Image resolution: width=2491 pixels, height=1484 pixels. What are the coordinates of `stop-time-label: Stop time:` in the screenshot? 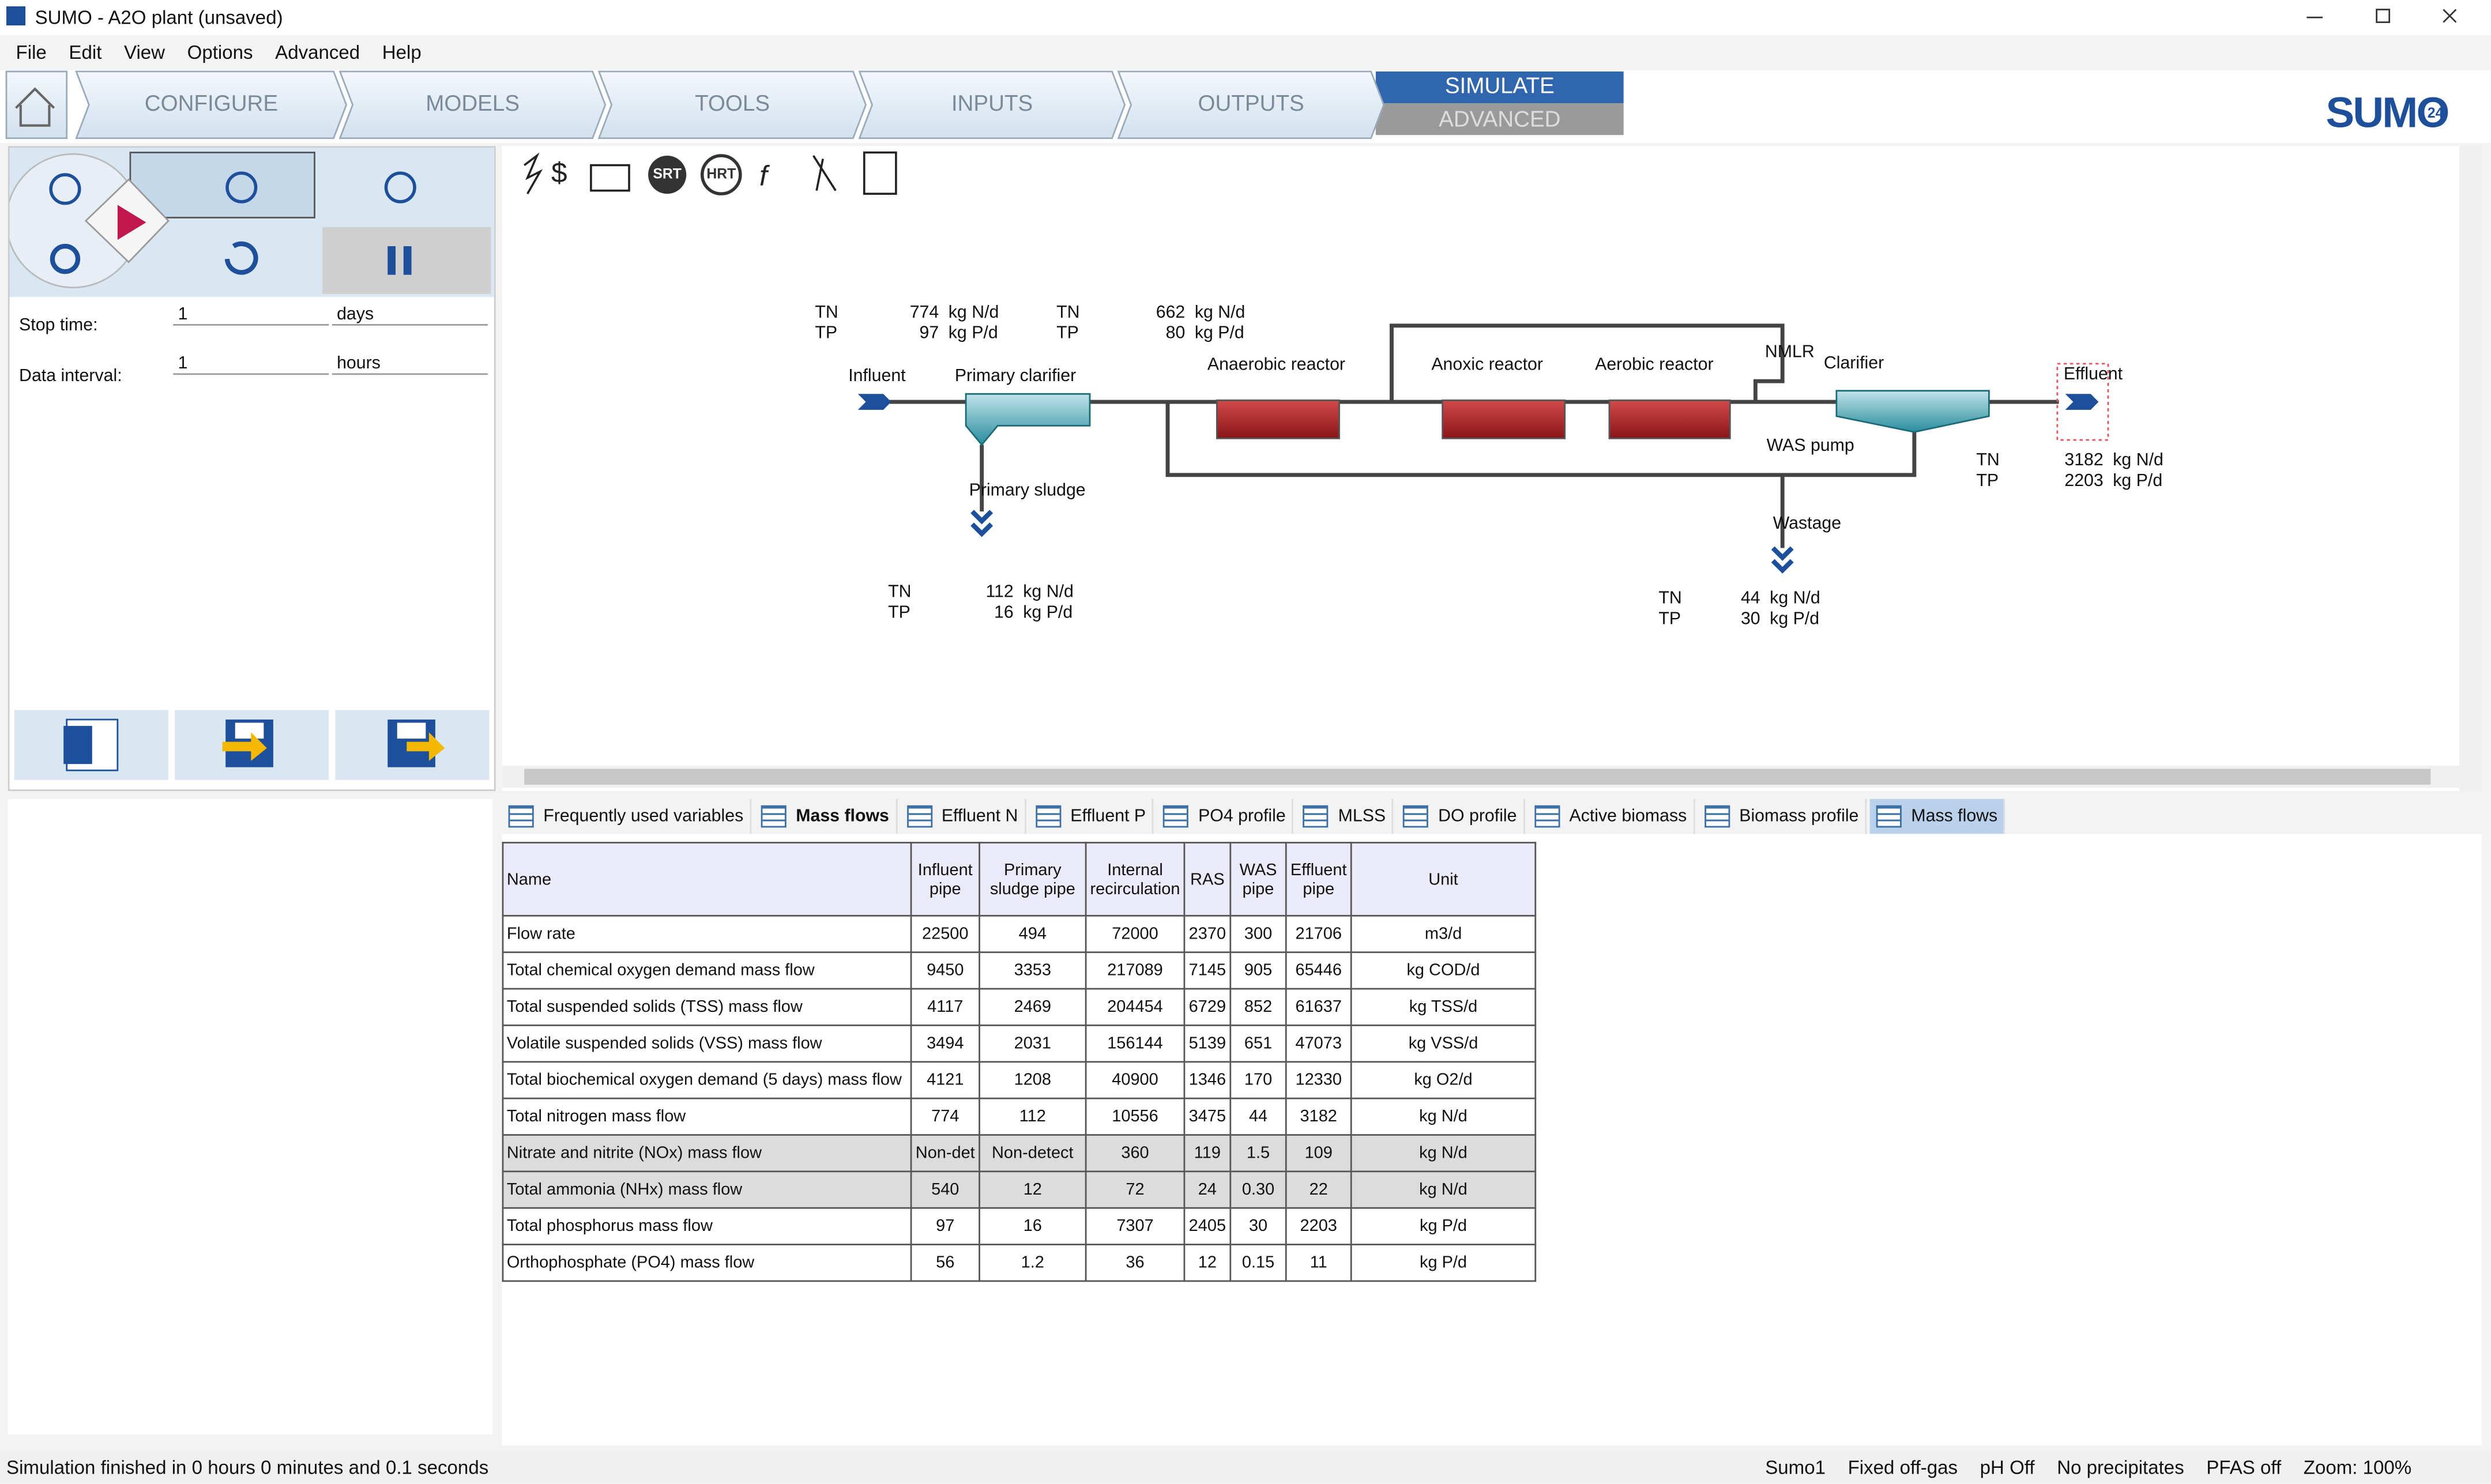 It's located at (59, 326).